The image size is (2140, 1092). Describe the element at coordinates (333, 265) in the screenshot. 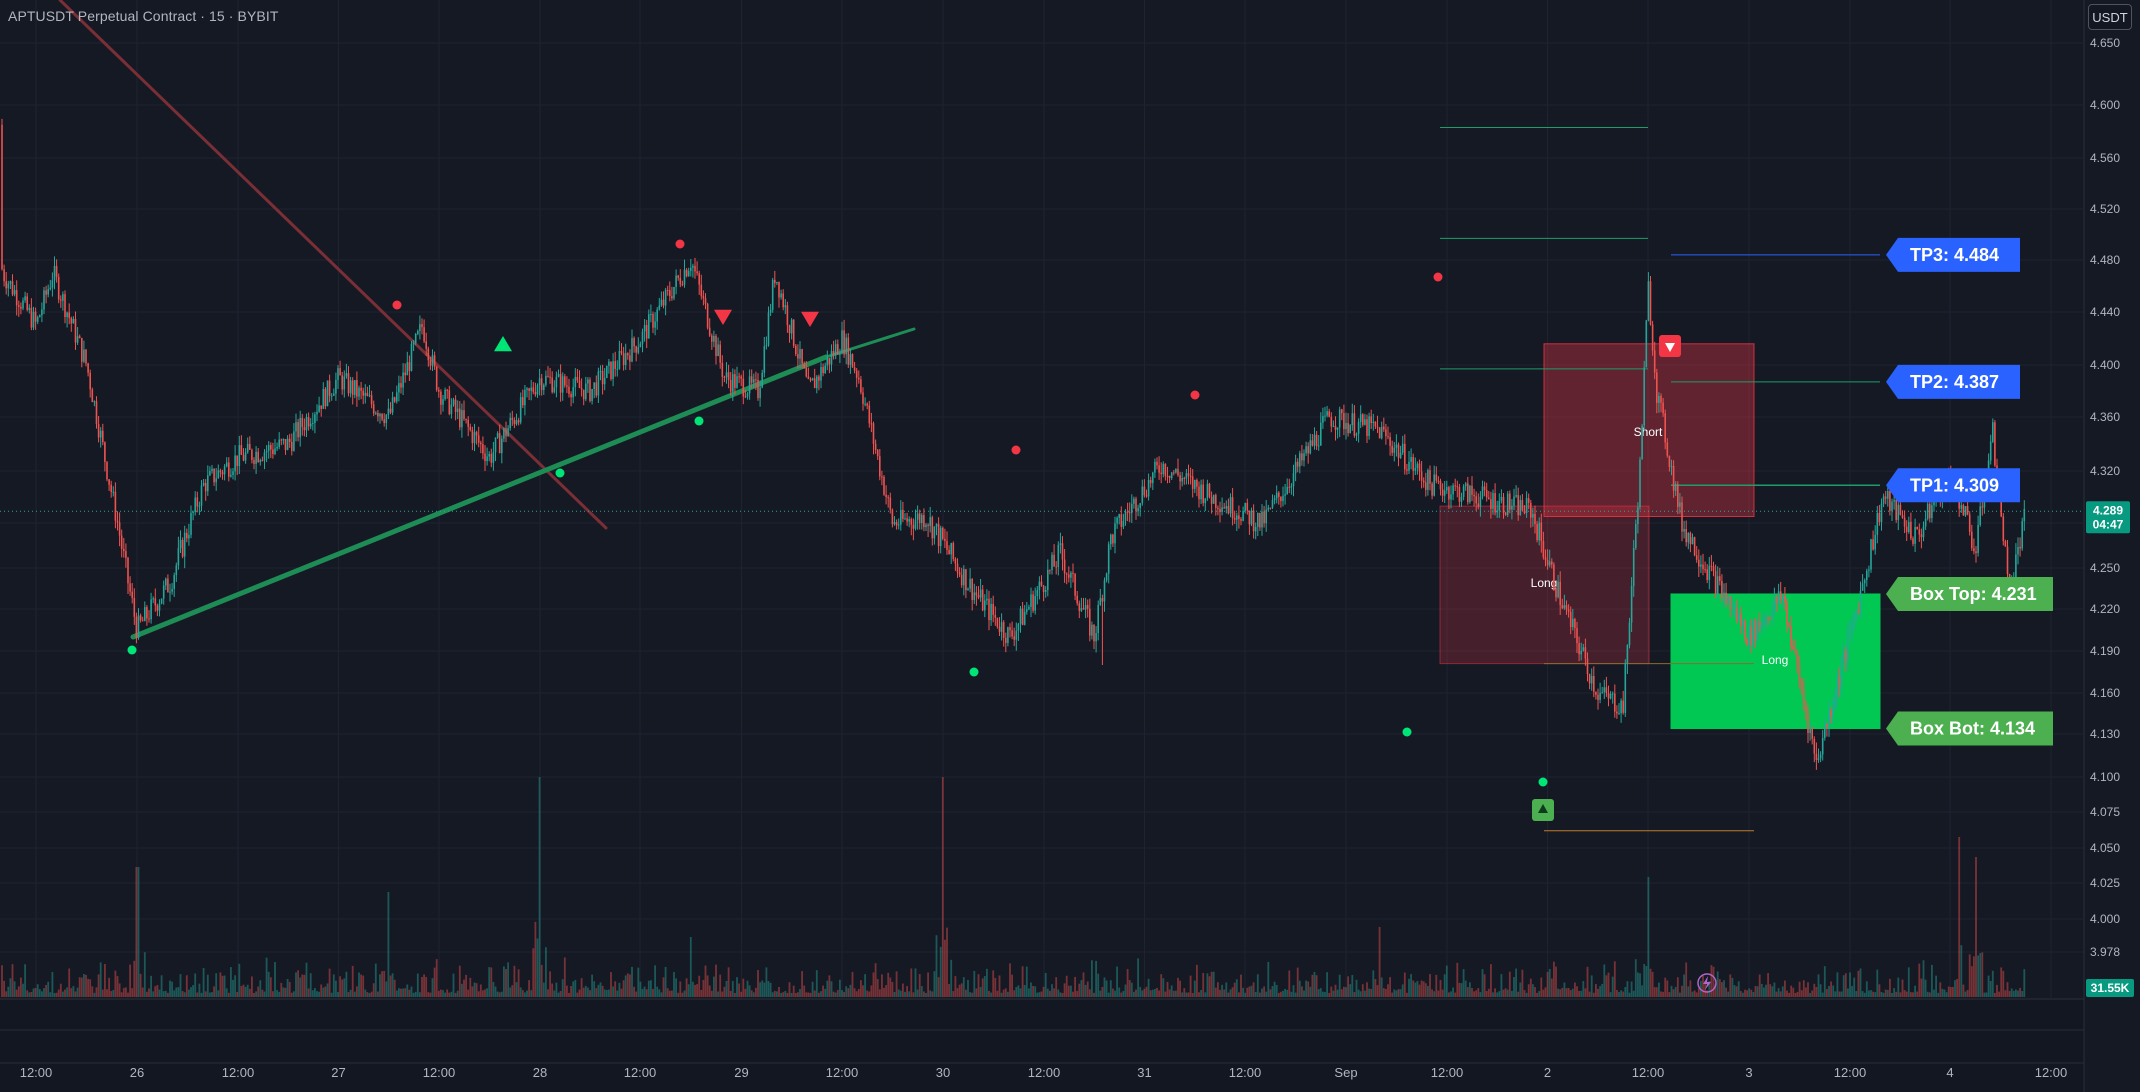

I see `down-trendline` at that location.